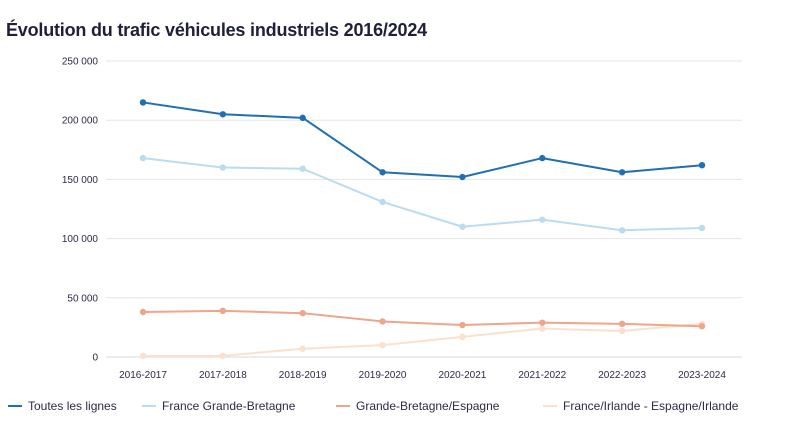 This screenshot has width=798, height=428. I want to click on legend-label: France Grande-Bretagne, so click(229, 406).